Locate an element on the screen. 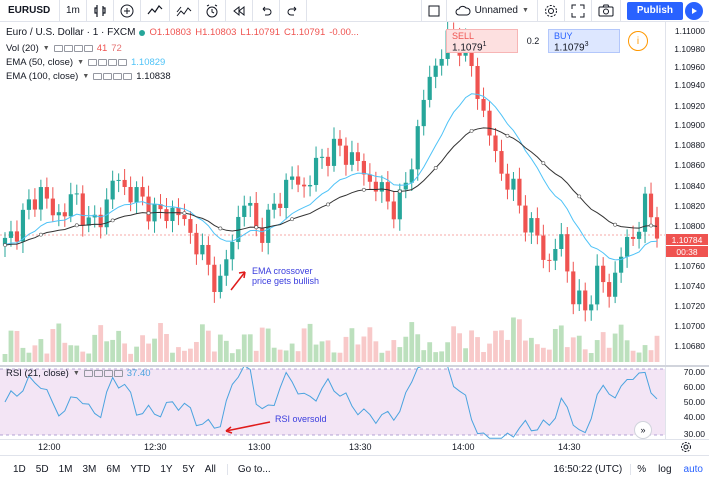 The width and height of the screenshot is (709, 483). range-3m: 3M is located at coordinates (89, 469).